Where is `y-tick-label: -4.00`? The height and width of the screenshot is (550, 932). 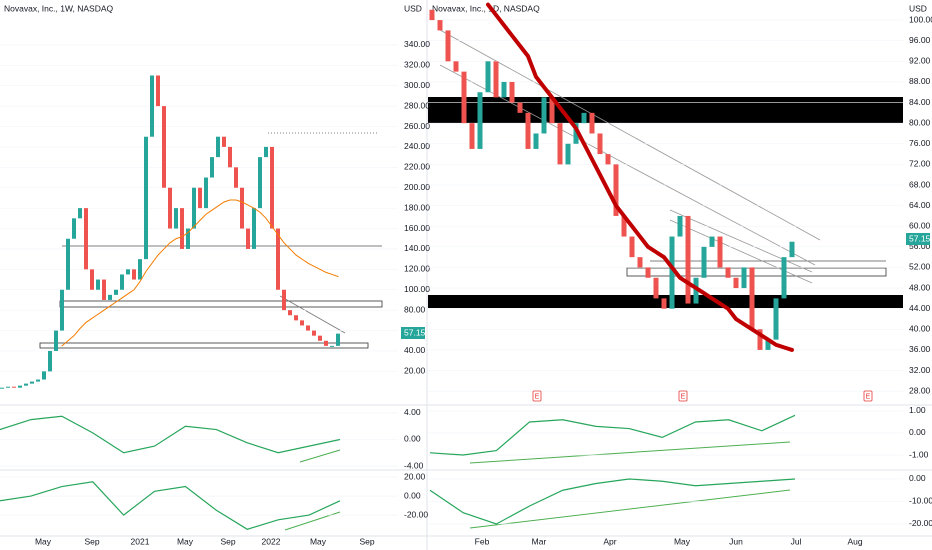
y-tick-label: -4.00 is located at coordinates (414, 465).